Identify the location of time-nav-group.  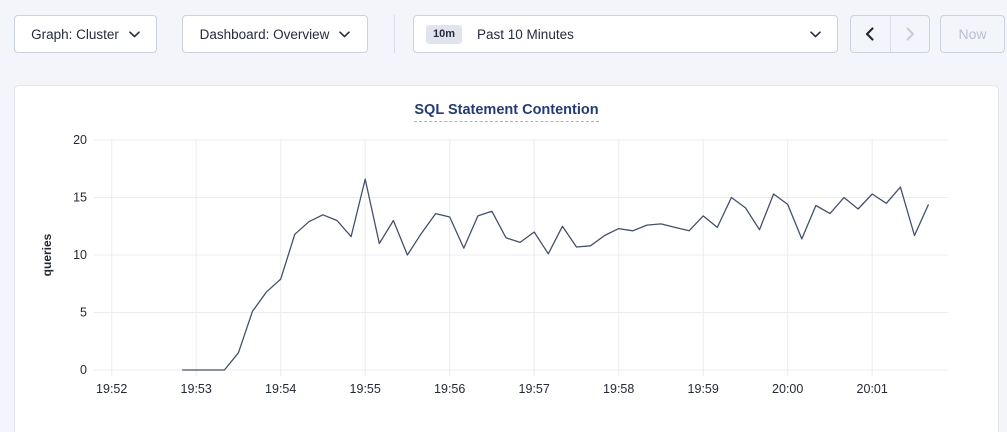
(890, 34).